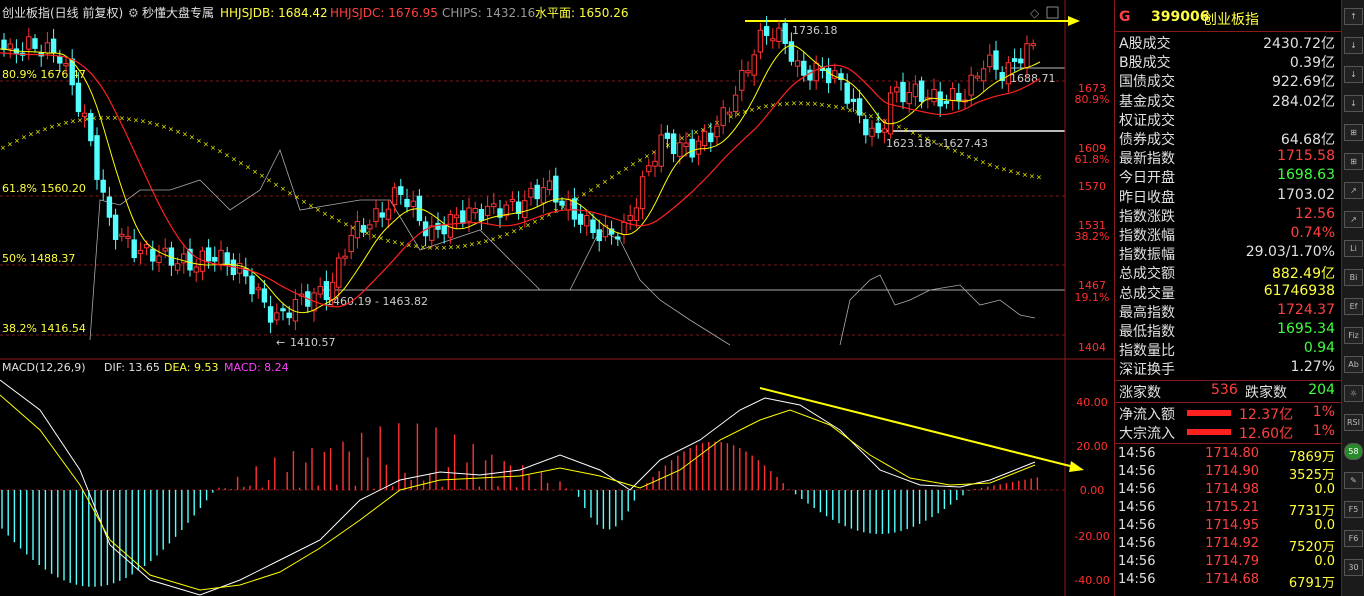 The image size is (1364, 596). I want to click on toolbar-button: Ef, so click(1353, 306).